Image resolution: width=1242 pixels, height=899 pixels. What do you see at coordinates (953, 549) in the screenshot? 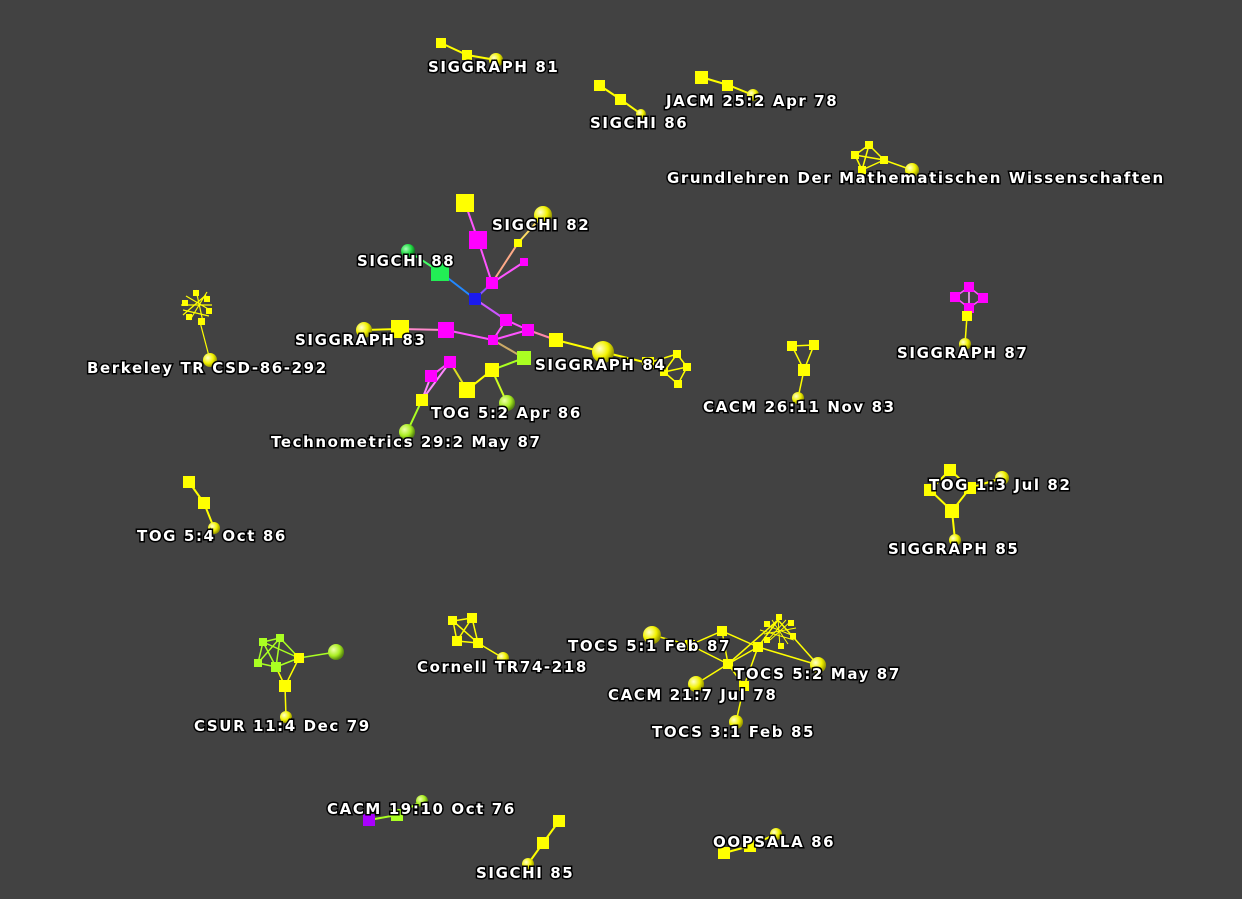
I see `label-siggraph-85: SIGGRAPH 85` at bounding box center [953, 549].